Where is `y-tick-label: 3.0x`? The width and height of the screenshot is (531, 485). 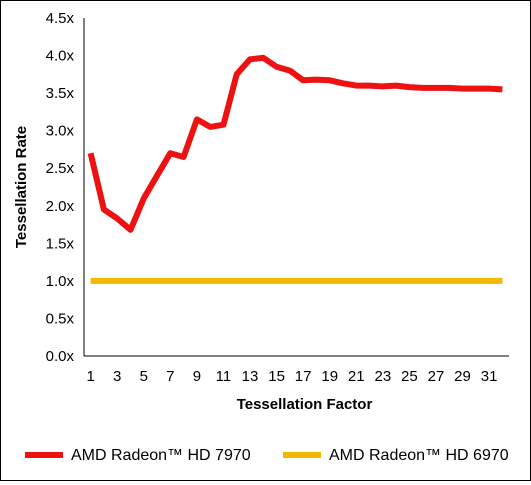
y-tick-label: 3.0x is located at coordinates (60, 131).